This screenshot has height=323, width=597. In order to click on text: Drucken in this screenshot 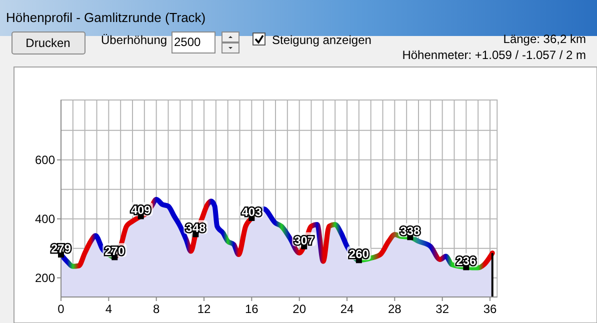, I will do `click(48, 43)`.